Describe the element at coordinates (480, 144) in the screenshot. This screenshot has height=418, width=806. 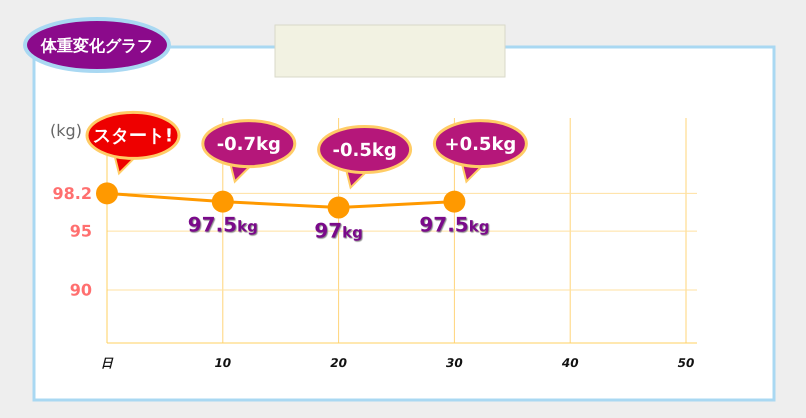
I see `annotation: +0.5kg` at that location.